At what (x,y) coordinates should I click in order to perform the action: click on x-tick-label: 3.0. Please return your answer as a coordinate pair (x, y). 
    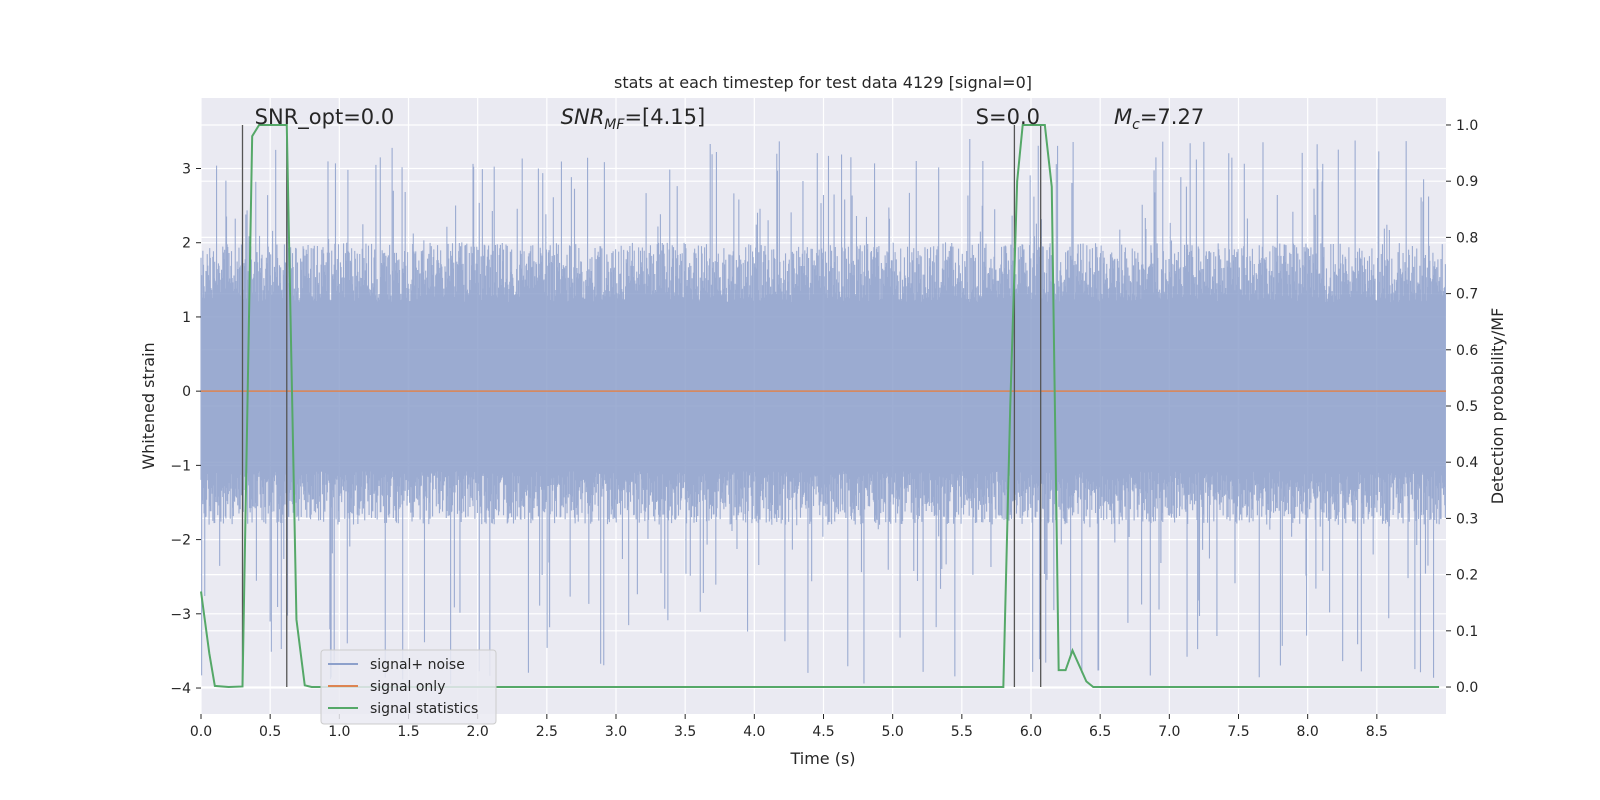
    Looking at the image, I should click on (616, 732).